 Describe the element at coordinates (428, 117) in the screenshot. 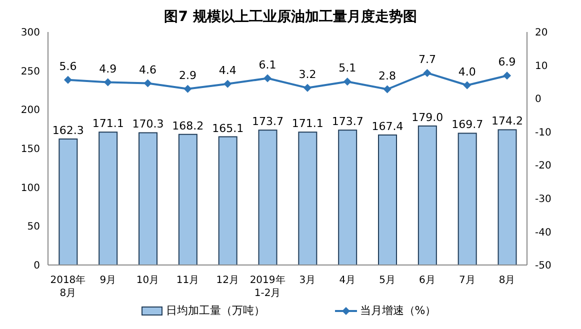

I see `data-label: 179.0` at that location.